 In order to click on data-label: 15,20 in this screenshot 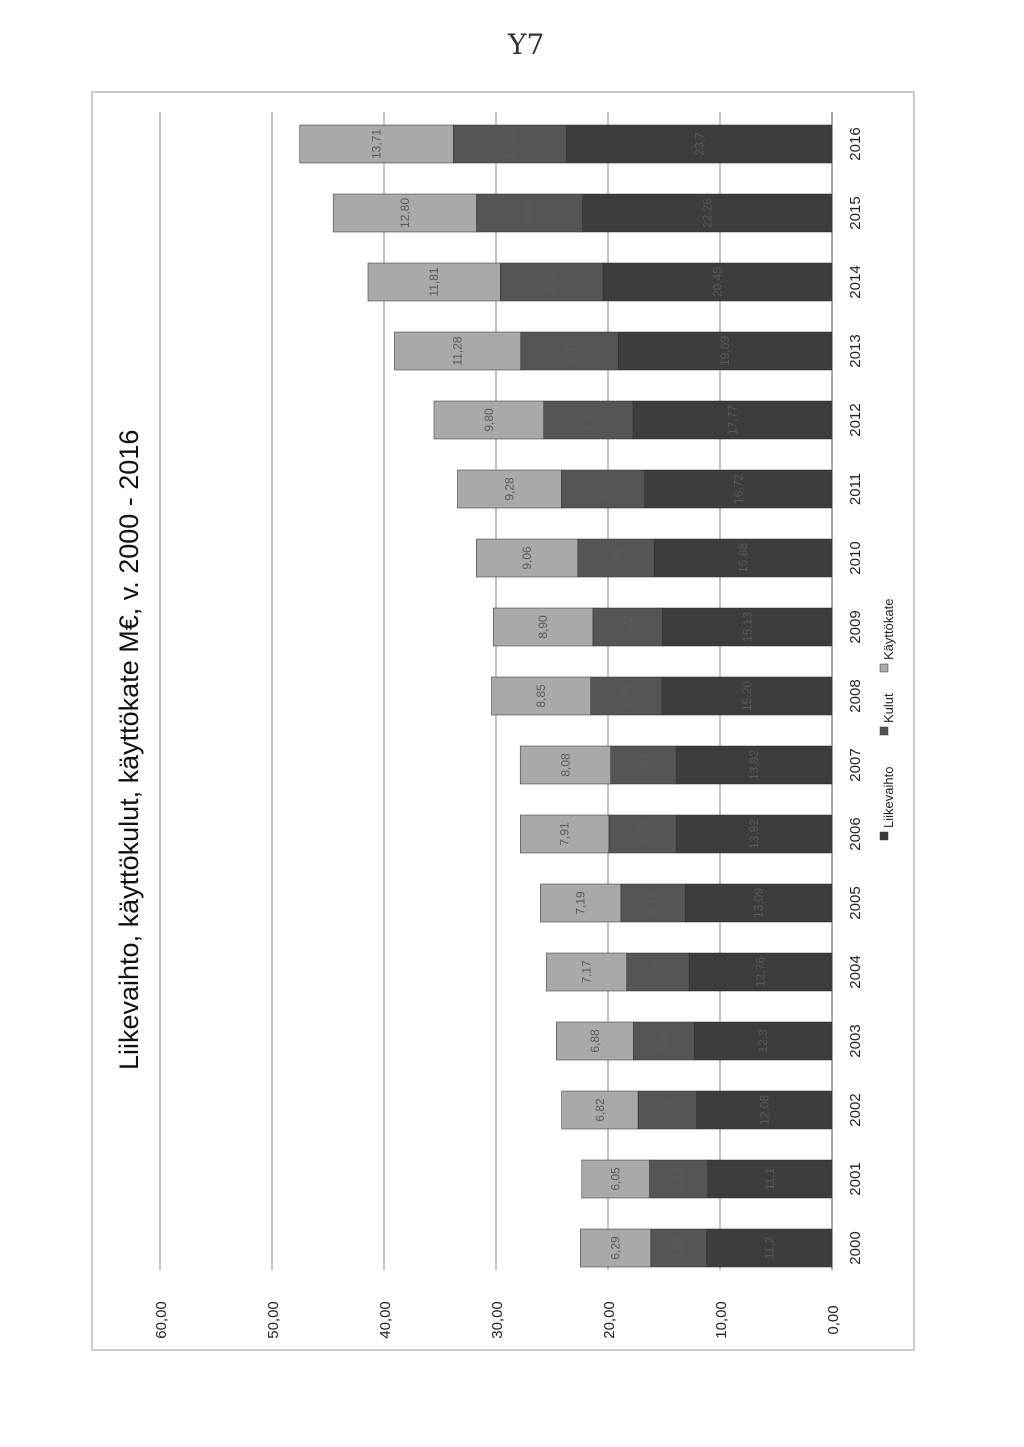, I will do `click(747, 696)`.